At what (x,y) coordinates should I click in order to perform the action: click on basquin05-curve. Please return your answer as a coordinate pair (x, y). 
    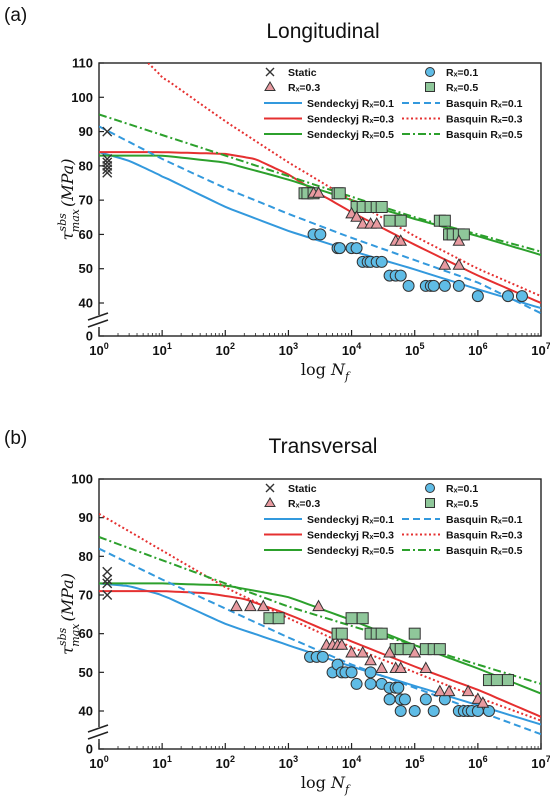
    Looking at the image, I should click on (320, 610).